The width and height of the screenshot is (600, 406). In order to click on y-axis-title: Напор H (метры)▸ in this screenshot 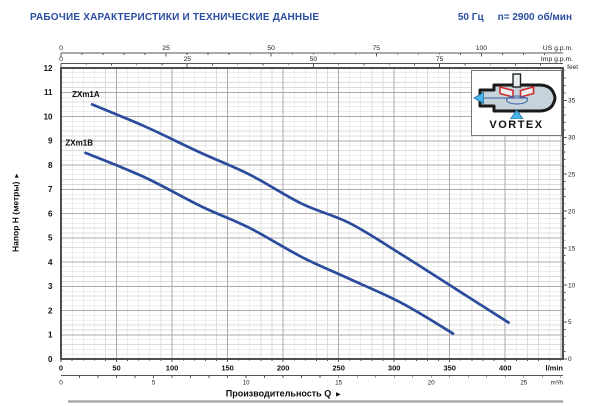, I will do `click(16, 213)`.